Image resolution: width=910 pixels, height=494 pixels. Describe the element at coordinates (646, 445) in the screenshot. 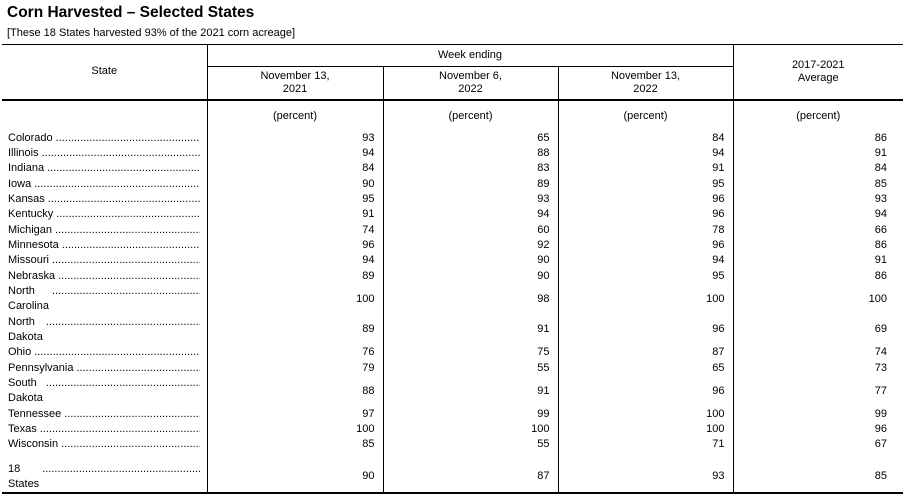

I see `value-cell: 71` at that location.